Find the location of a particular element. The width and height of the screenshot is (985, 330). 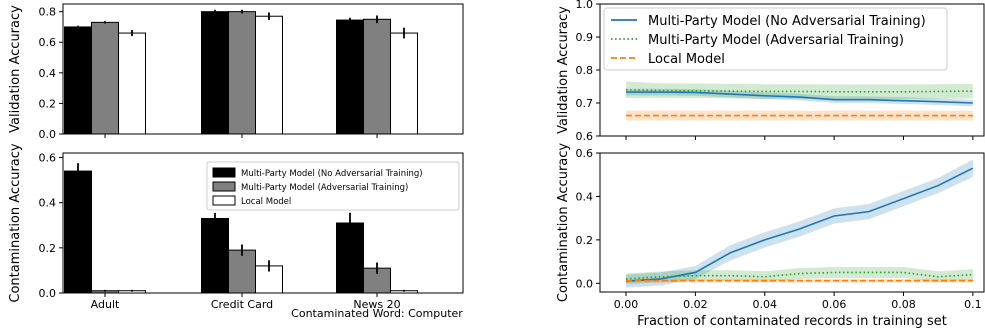

line-bottom-line-s0 is located at coordinates (799, 224).